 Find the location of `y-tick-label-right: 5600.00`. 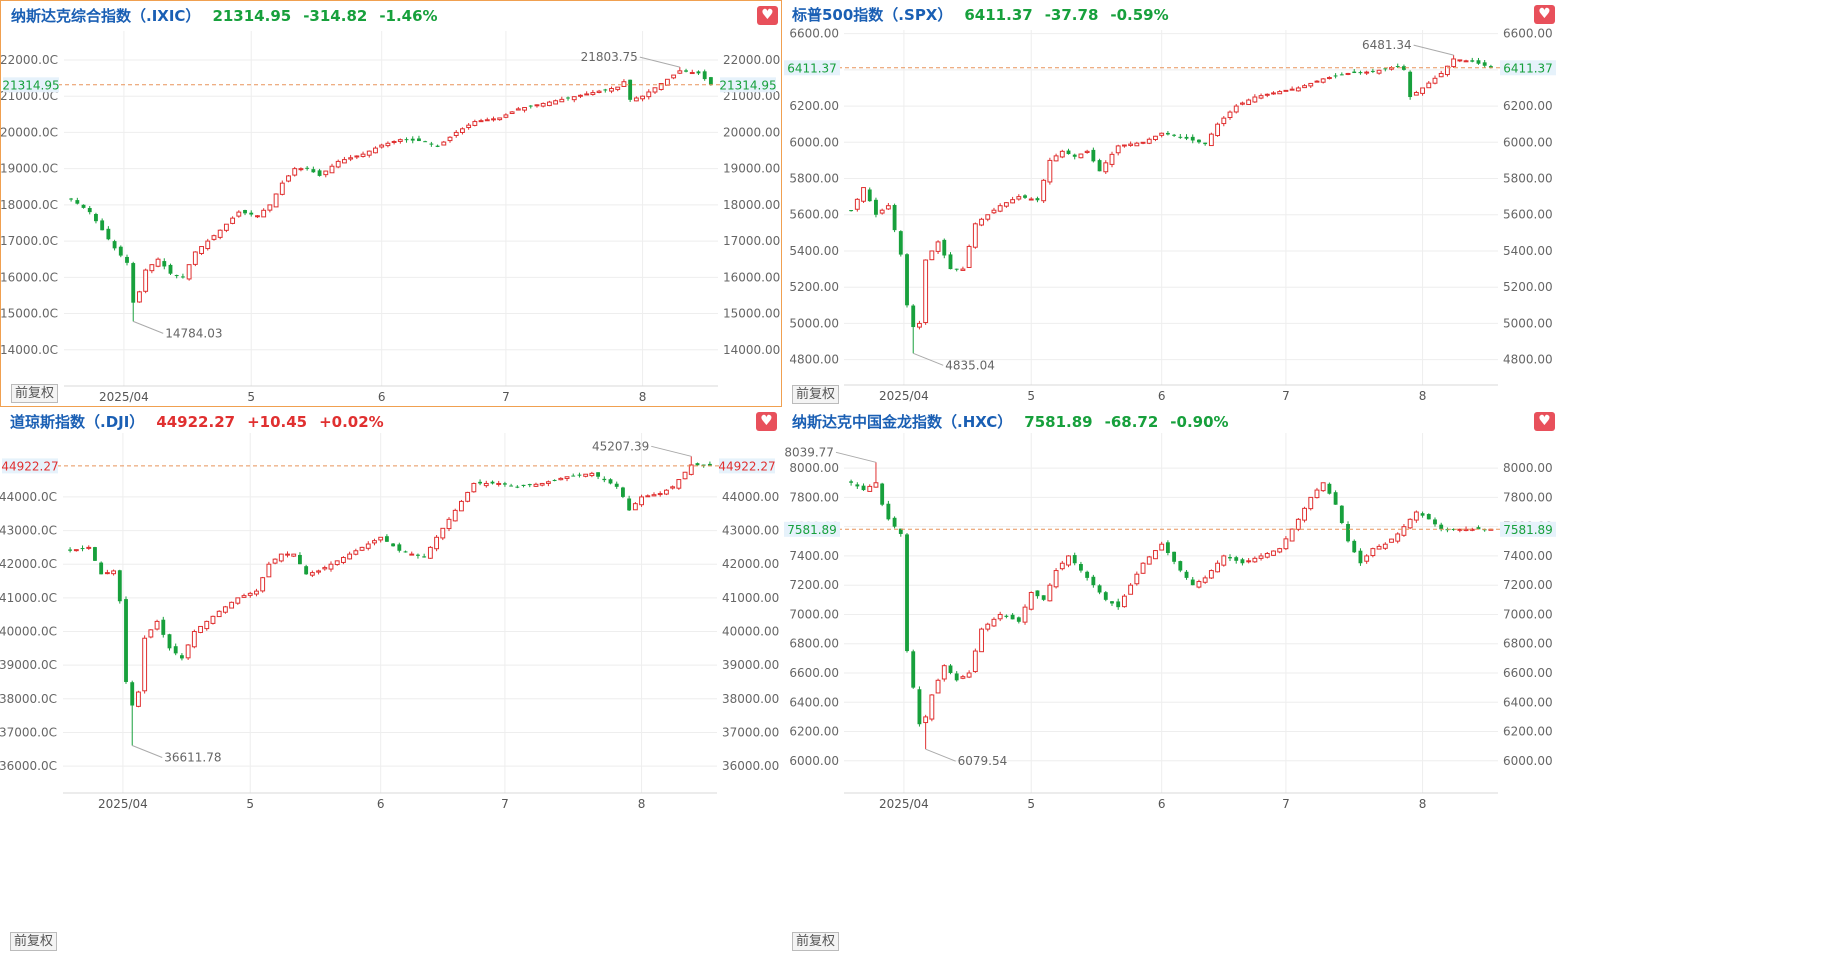

y-tick-label-right: 5600.00 is located at coordinates (1528, 215).